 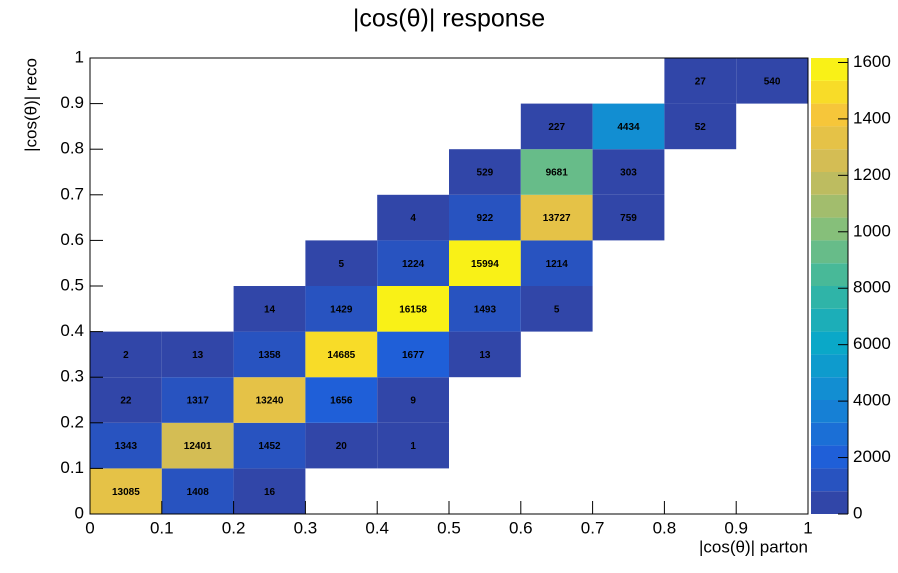 What do you see at coordinates (872, 456) in the screenshot?
I see `colorbar-tick-label: 2000` at bounding box center [872, 456].